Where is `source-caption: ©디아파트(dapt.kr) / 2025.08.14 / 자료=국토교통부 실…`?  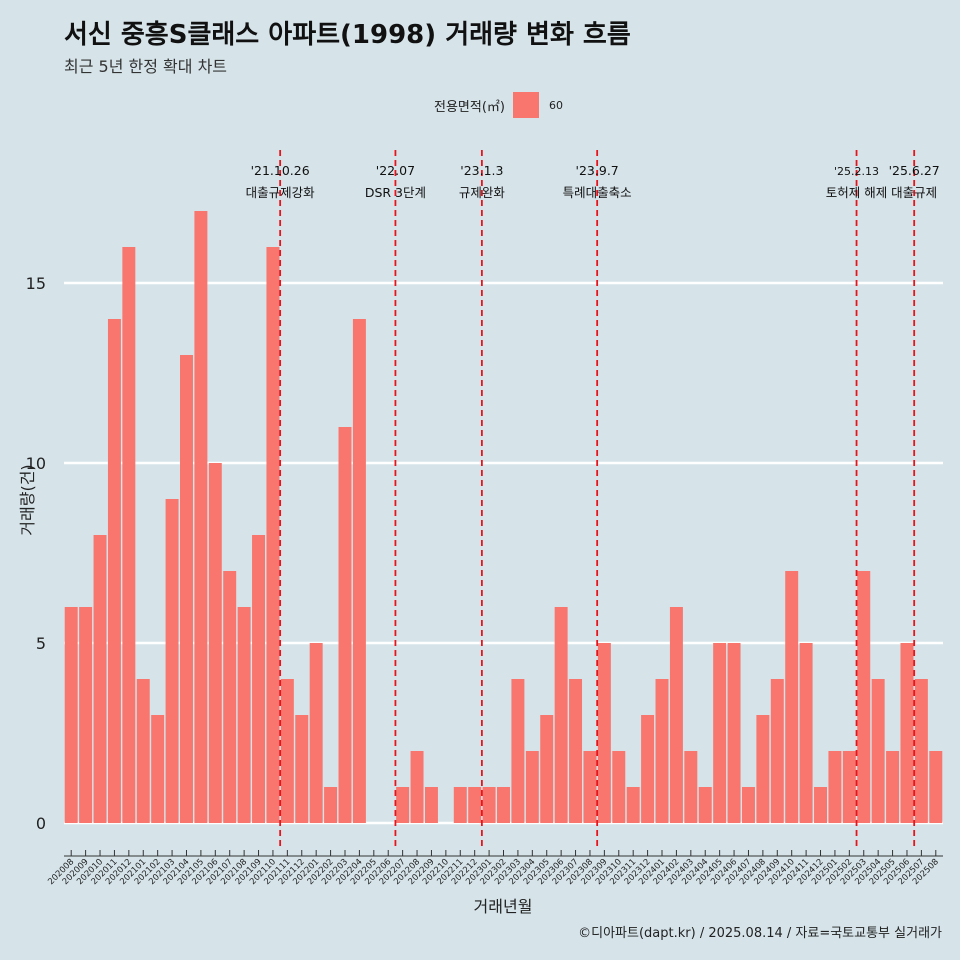
source-caption: ©디아파트(dapt.kr) / 2025.08.14 / 자료=국토교통부 실… is located at coordinates (760, 933).